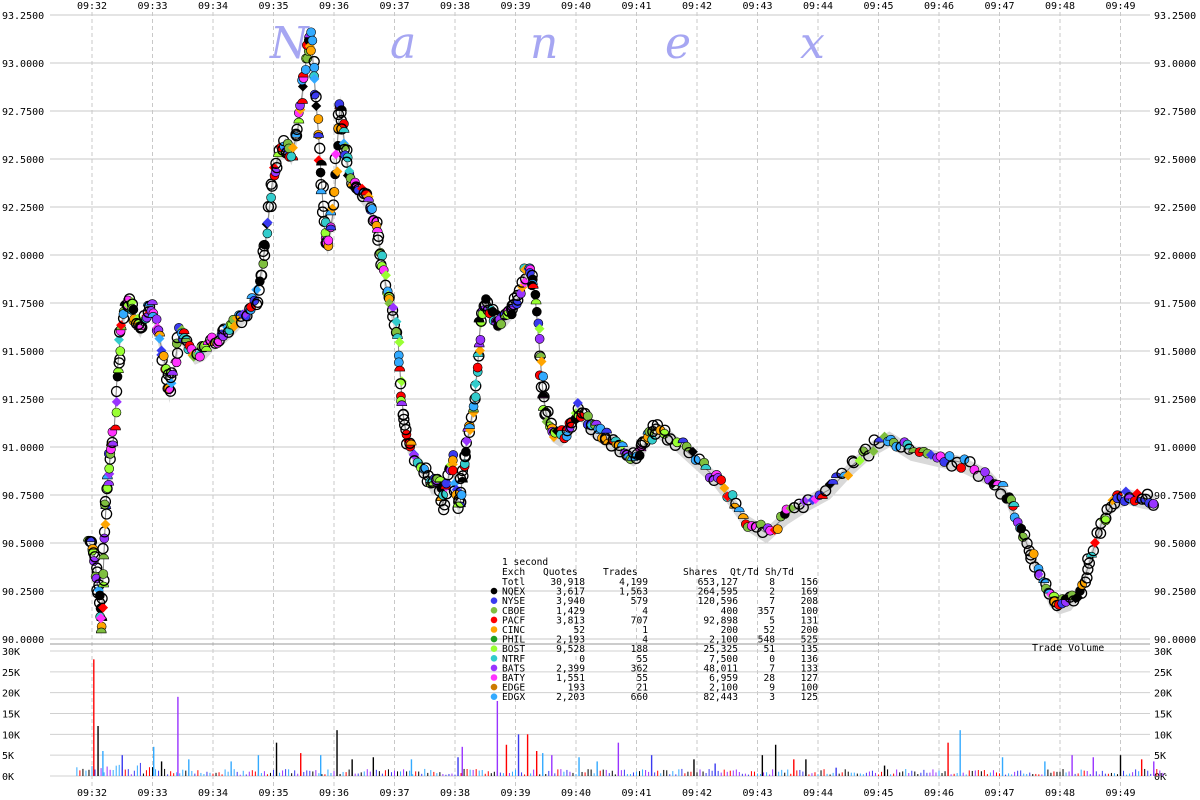  I want to click on time-tick-bottom: 09:45, so click(878, 793).